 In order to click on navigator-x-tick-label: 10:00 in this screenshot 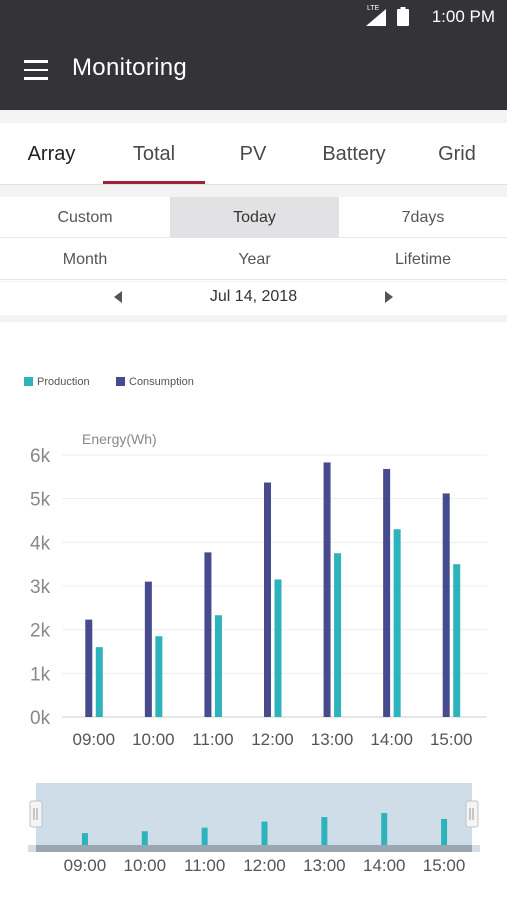, I will do `click(145, 865)`.